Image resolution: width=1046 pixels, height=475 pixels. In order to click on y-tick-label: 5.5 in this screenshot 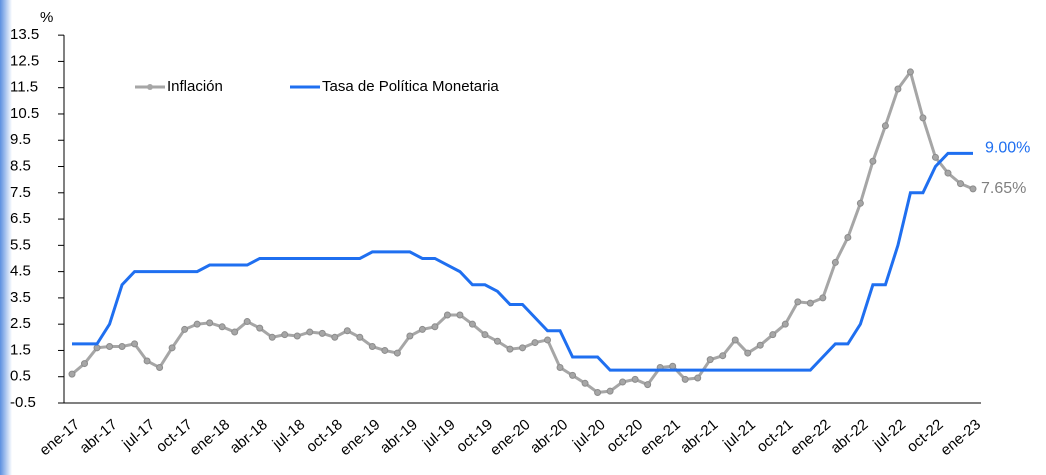, I will do `click(20, 244)`.